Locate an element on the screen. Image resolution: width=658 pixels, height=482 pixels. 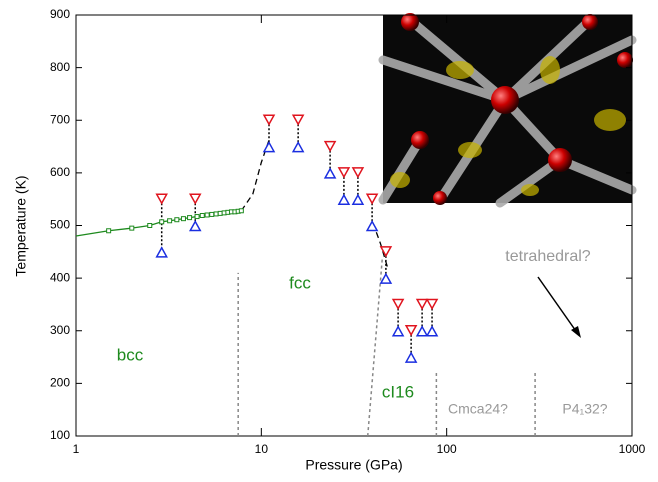
x-axis-label: Pressure (GPa) is located at coordinates (353, 465).